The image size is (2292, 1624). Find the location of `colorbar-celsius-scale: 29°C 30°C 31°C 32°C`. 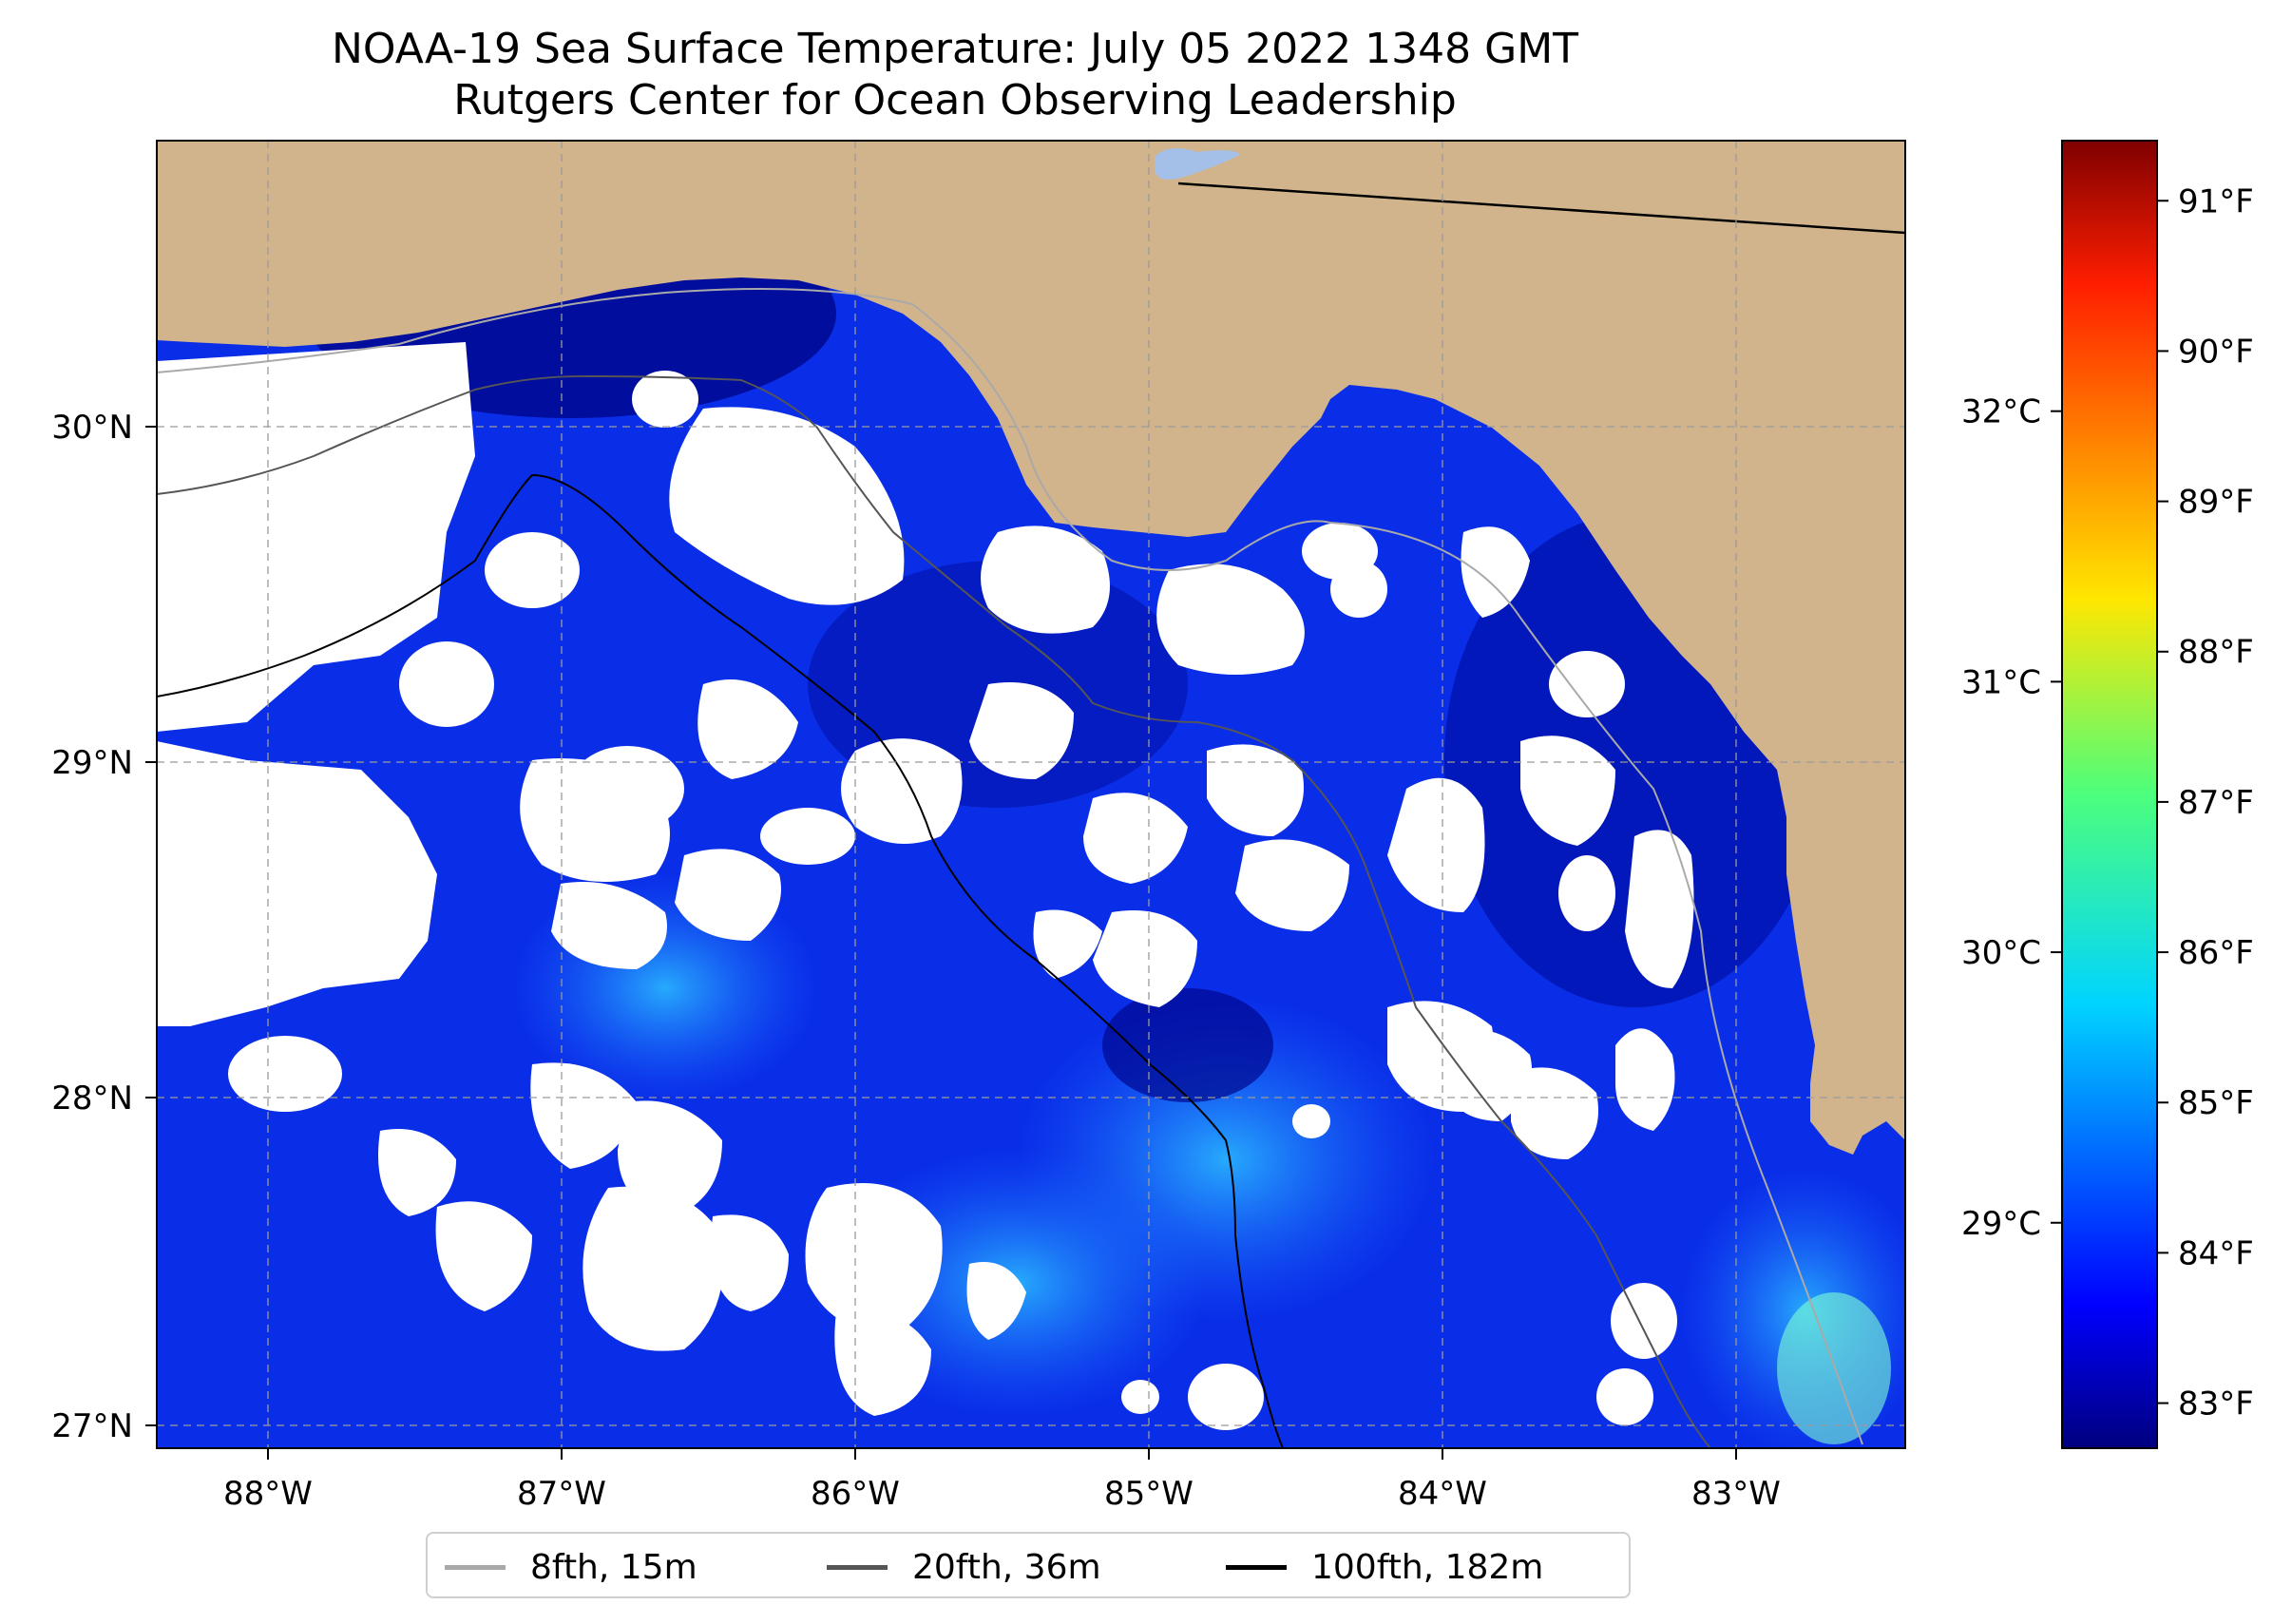

colorbar-celsius-scale: 29°C 30°C 31°C 32°C is located at coordinates (2011, 818).